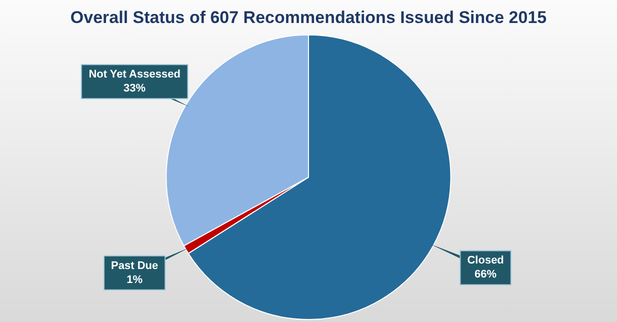 The height and width of the screenshot is (322, 617). I want to click on data-label: 66%, so click(485, 274).